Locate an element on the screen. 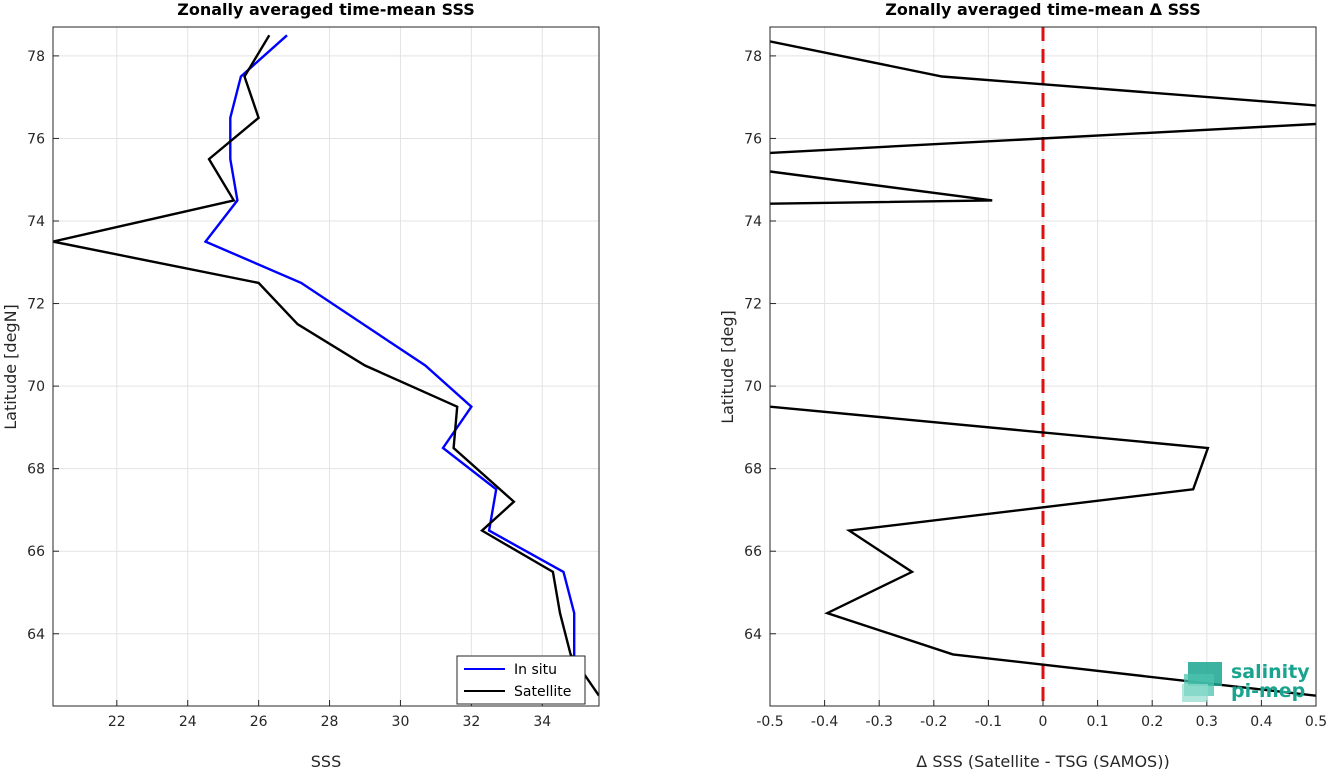 This screenshot has width=1330, height=773. left-x-tick-label: 22 is located at coordinates (117, 722).